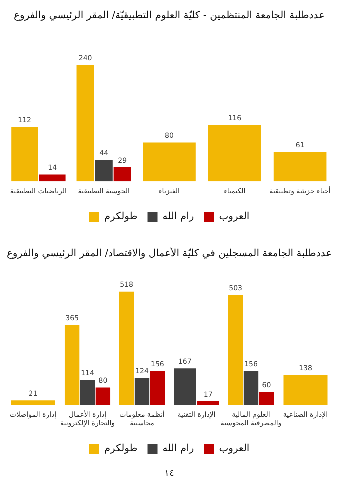  Describe the element at coordinates (169, 16) in the screenshot. I see `chart-title: عددطلبة الجامعة المنتظمين - كليّة العلوم التطبيقيّة/ المقر الرئيسي والفروع` at that location.